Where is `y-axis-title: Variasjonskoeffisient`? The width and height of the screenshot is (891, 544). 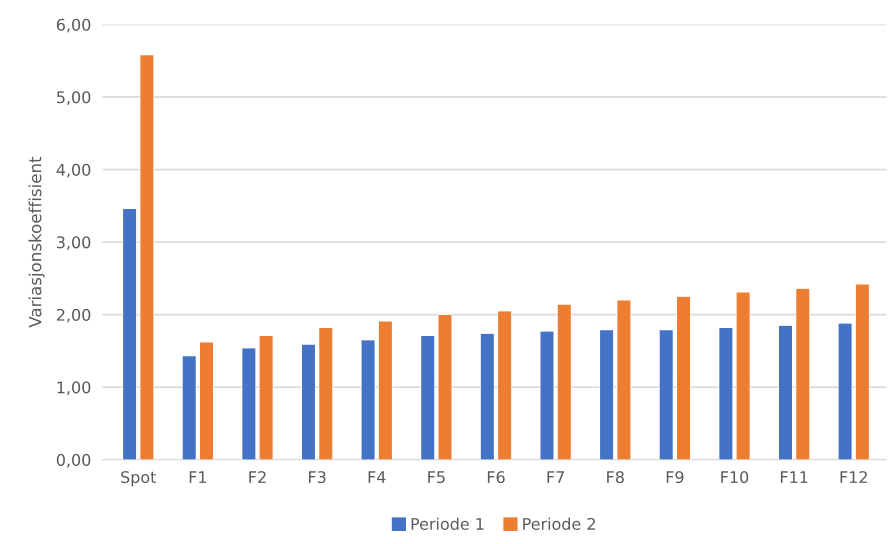
y-axis-title: Variasjonskoeffisient is located at coordinates (36, 242).